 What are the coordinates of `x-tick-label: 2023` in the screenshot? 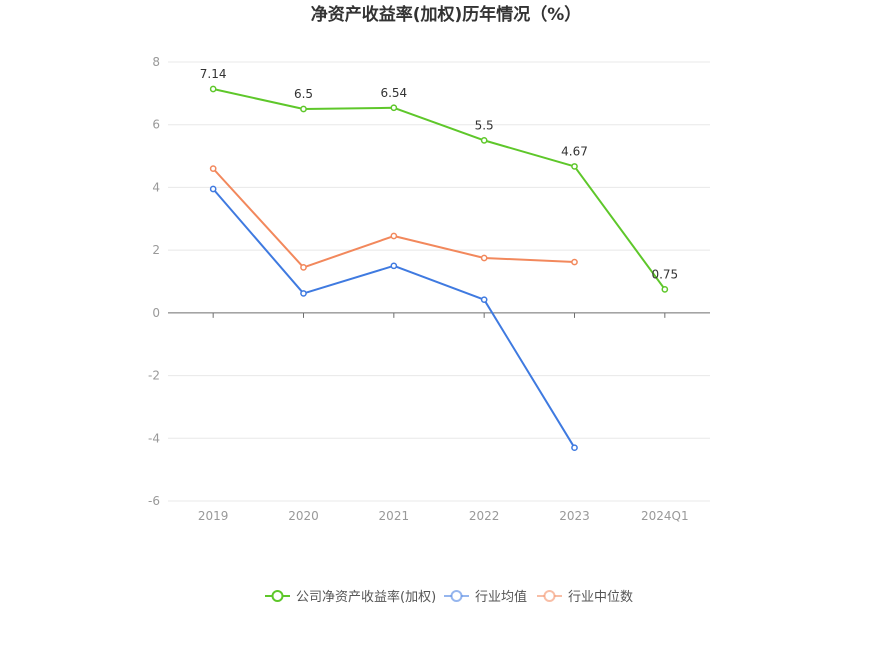 It's located at (574, 516).